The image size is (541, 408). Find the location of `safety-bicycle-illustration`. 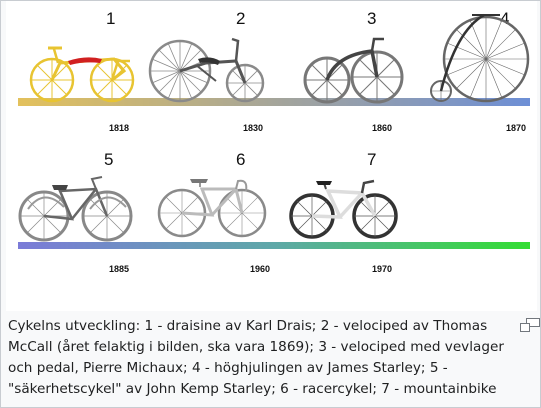

safety-bicycle-illustration is located at coordinates (75, 209).